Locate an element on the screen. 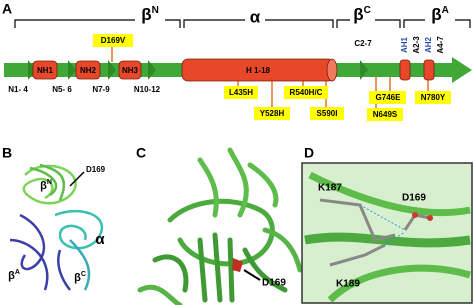  panel-label: D is located at coordinates (309, 153).